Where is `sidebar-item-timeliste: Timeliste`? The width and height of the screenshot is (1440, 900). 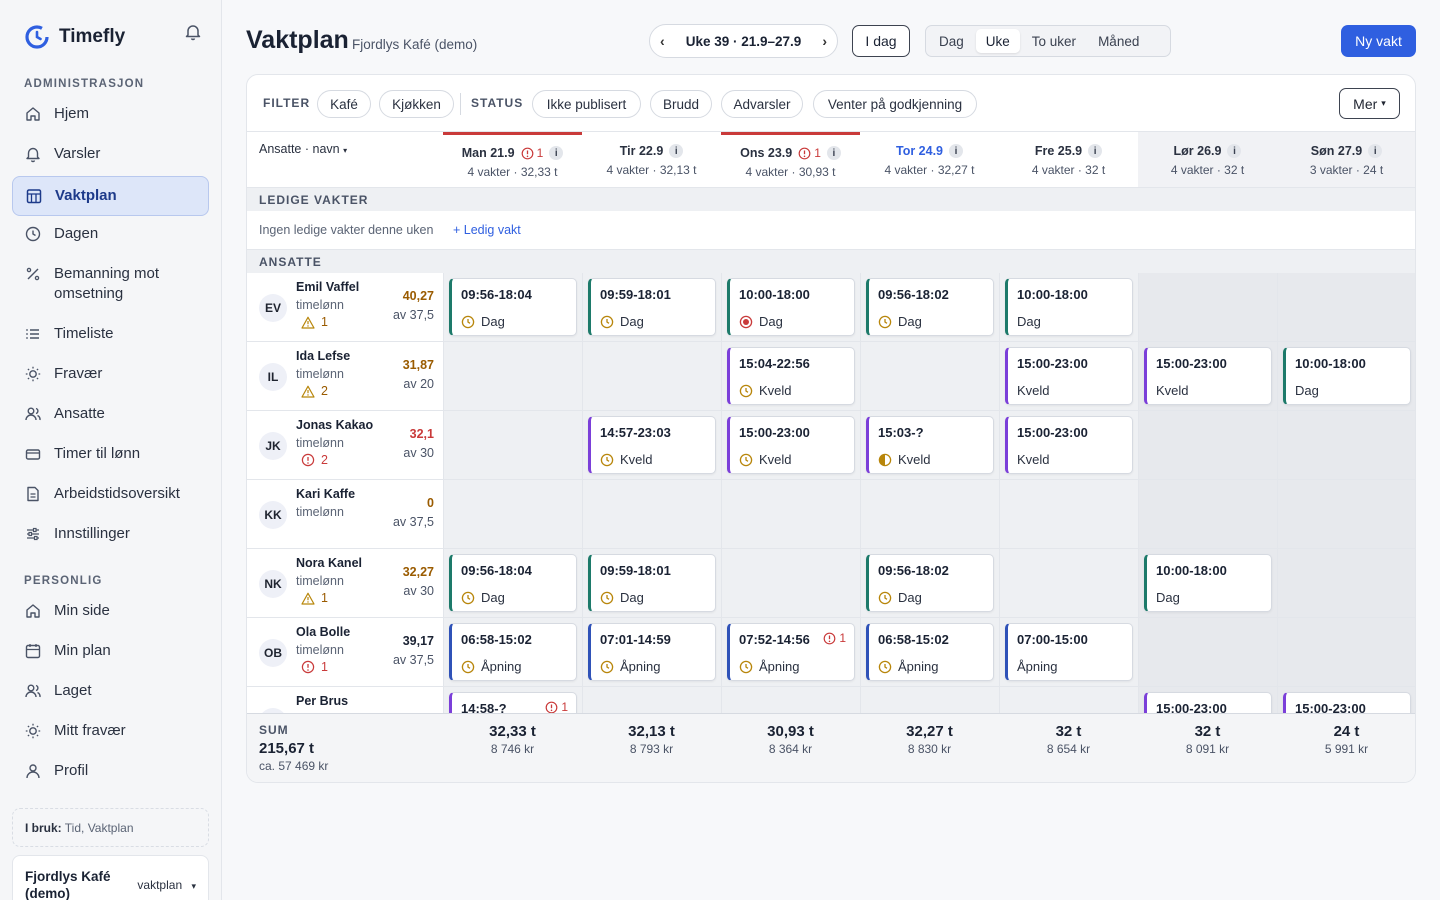 sidebar-item-timeliste: Timeliste is located at coordinates (110, 334).